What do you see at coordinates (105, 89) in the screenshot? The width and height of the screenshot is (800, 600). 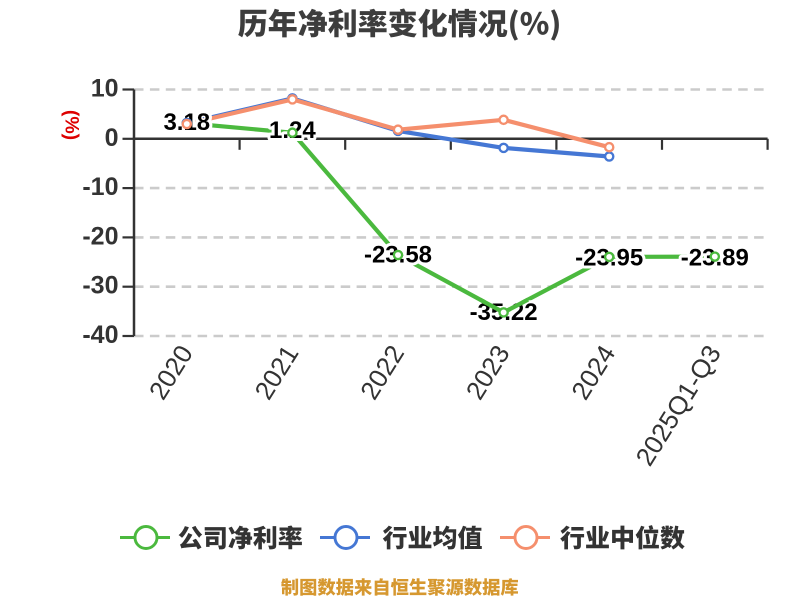 I see `svg-text: 10` at bounding box center [105, 89].